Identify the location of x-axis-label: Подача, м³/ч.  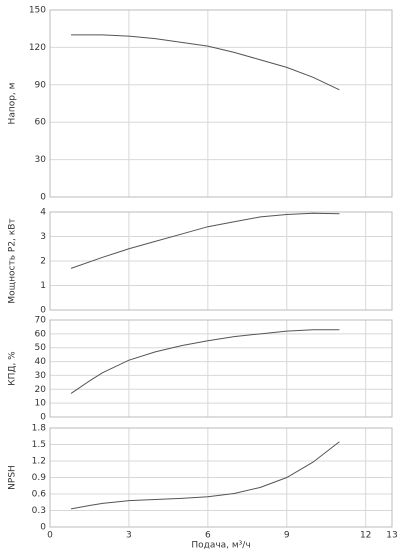
(220, 546).